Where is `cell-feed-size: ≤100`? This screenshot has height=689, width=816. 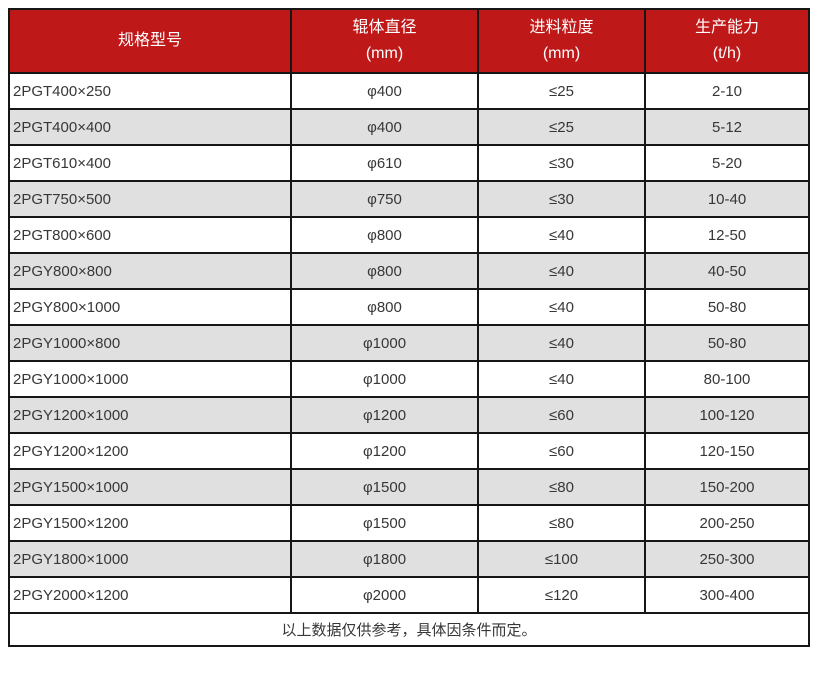 cell-feed-size: ≤100 is located at coordinates (561, 559).